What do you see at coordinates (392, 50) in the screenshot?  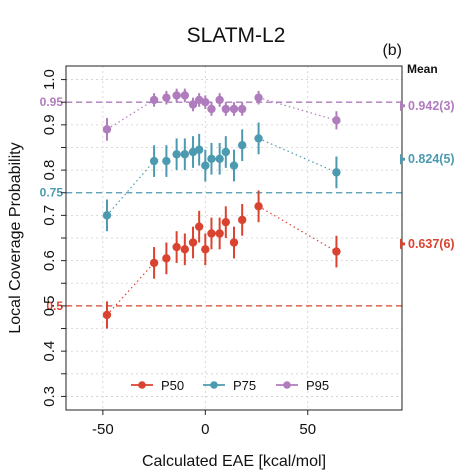 I see `panel-label: (b)` at bounding box center [392, 50].